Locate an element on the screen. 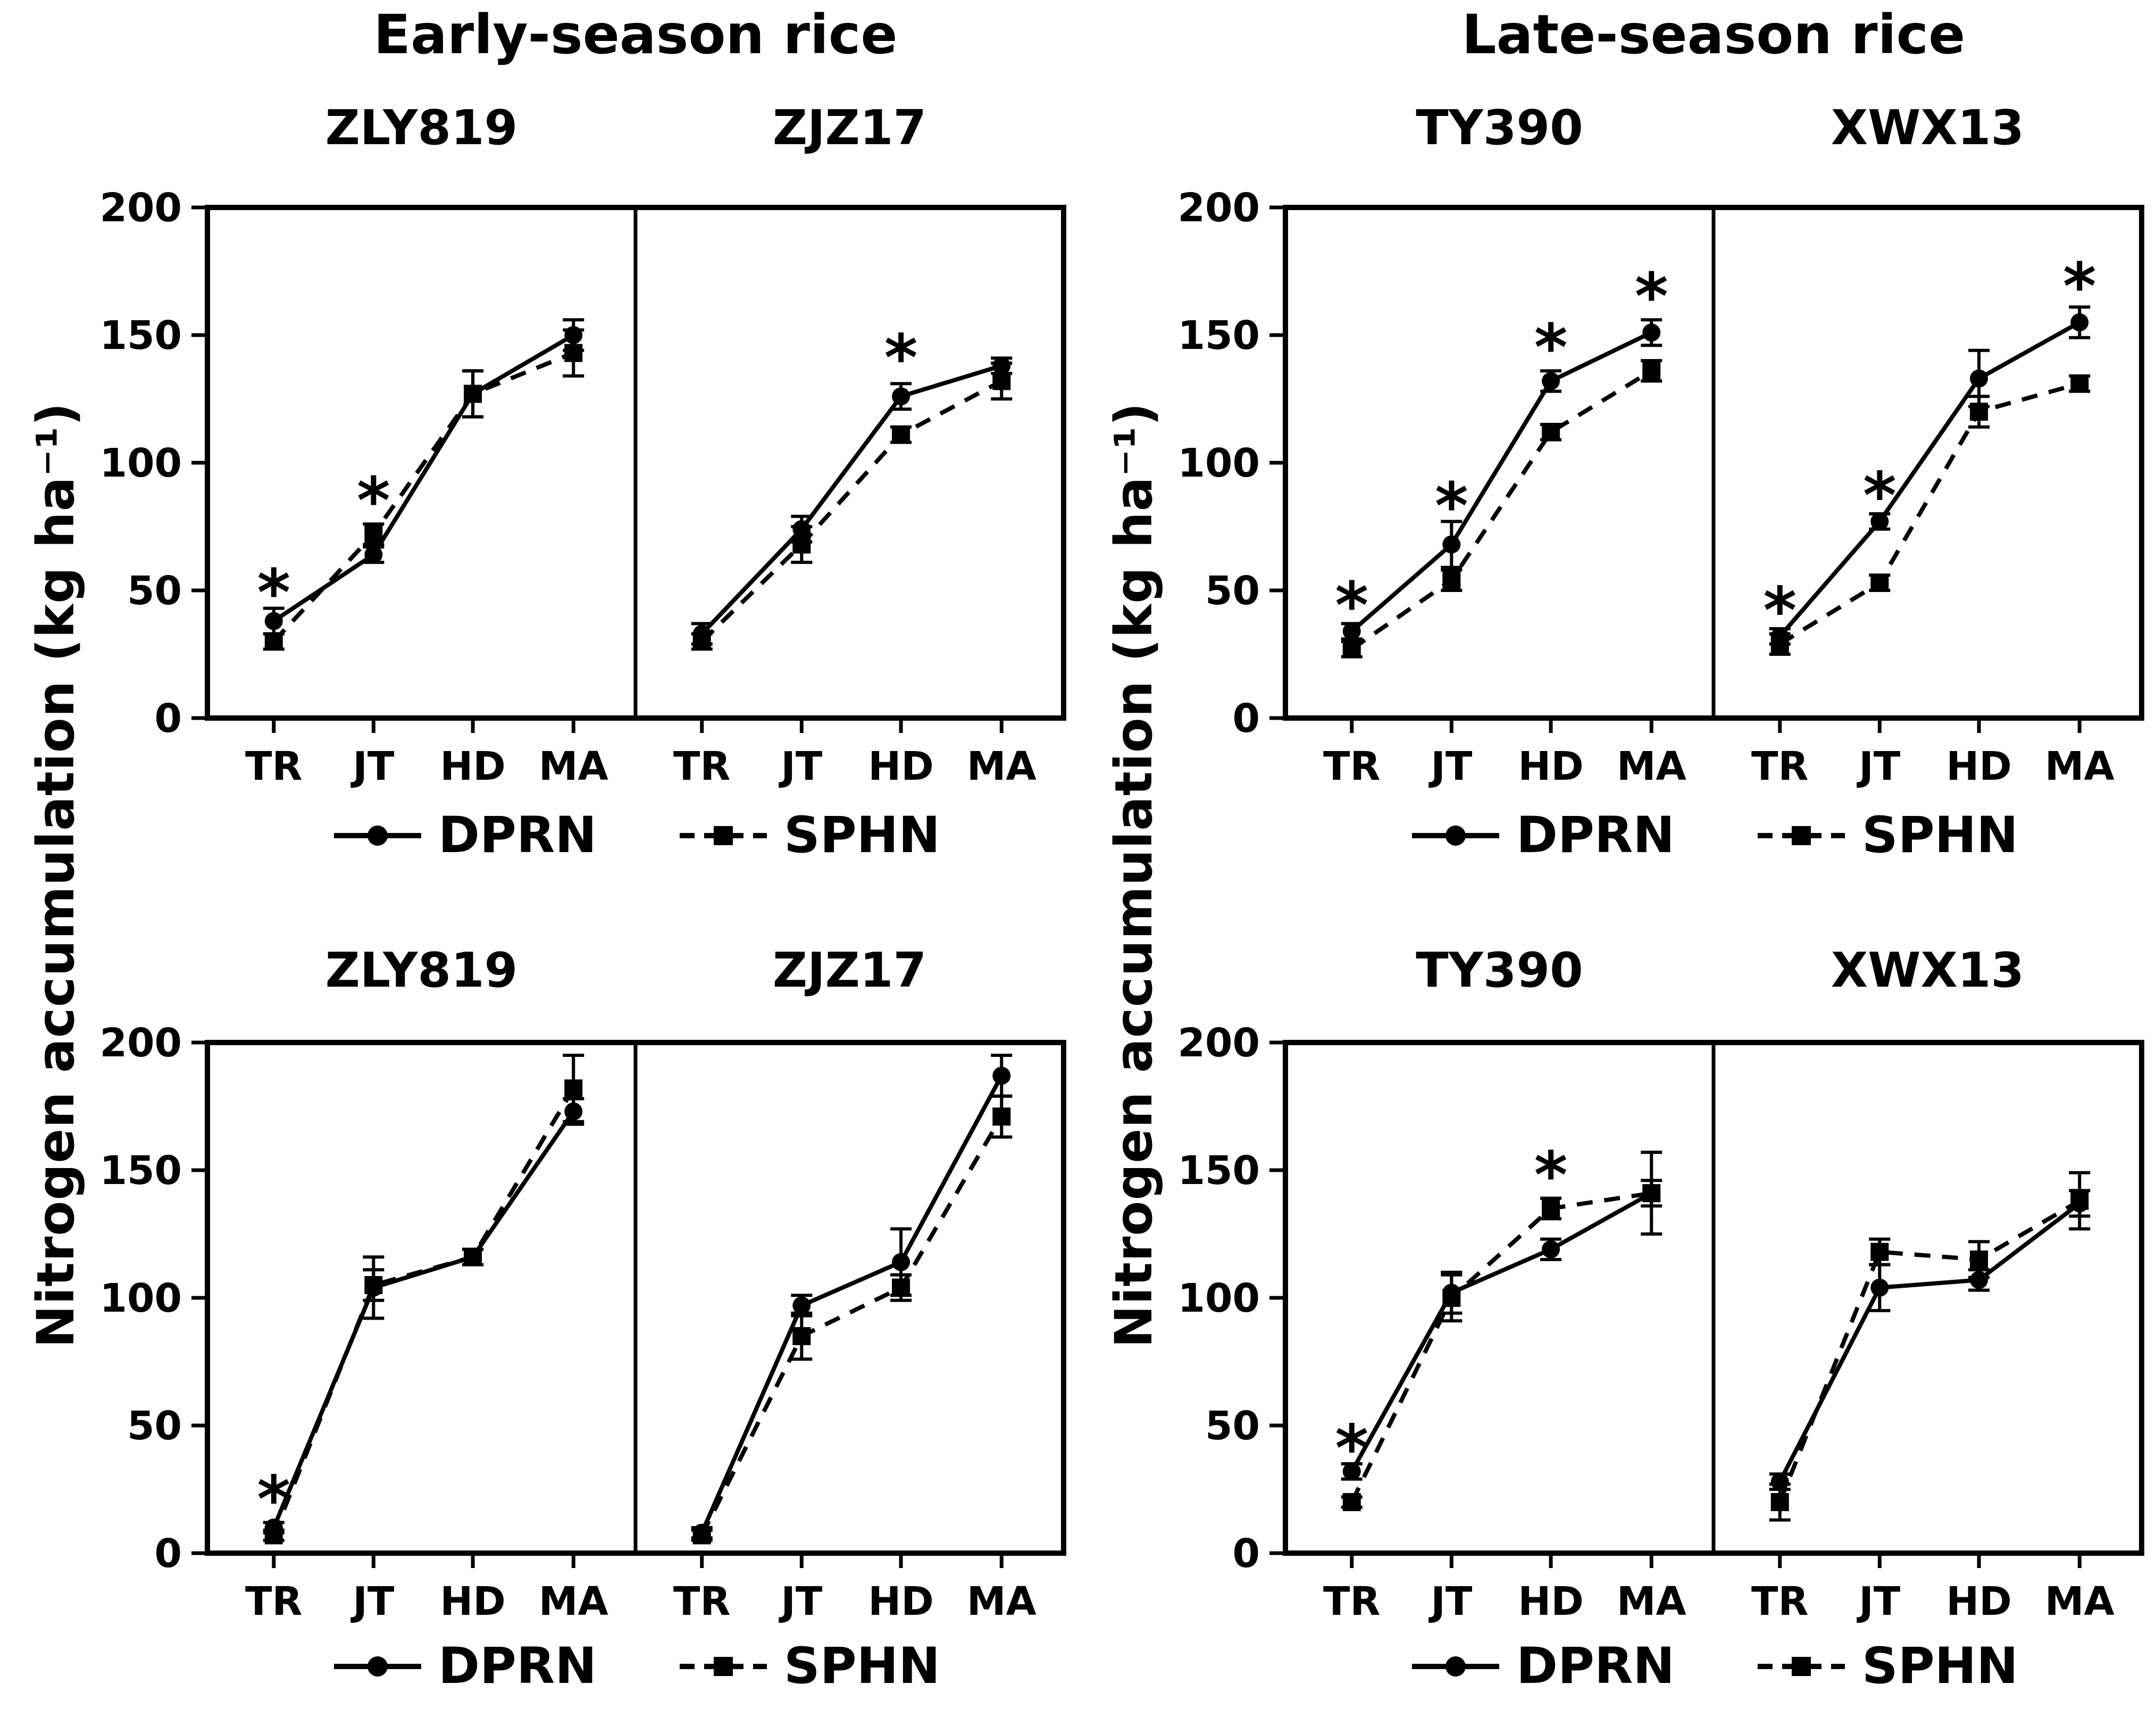 Image resolution: width=2156 pixels, height=1709 pixels. panel-title-zjz17-bottom: ZJZ17 is located at coordinates (850, 970).